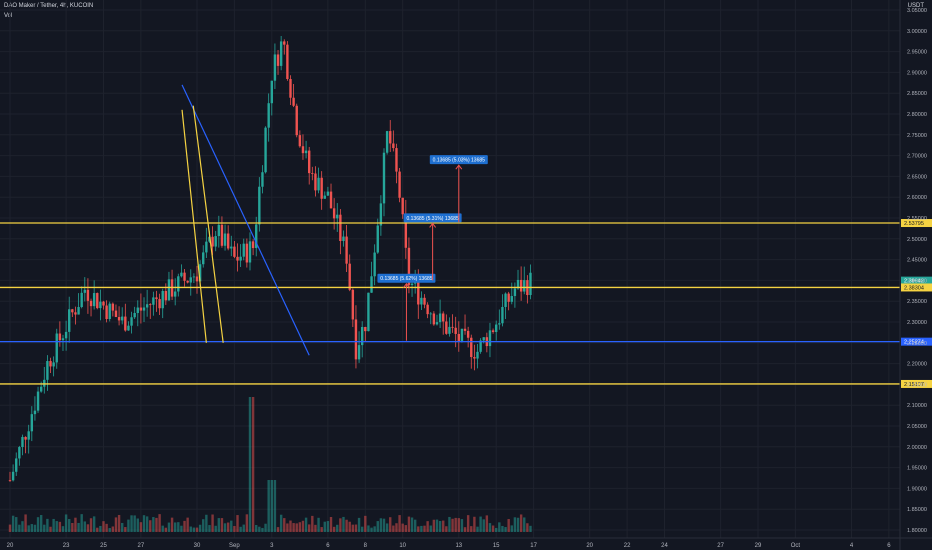 Image resolution: width=932 pixels, height=550 pixels. Describe the element at coordinates (917, 302) in the screenshot. I see `y-tick-label: 2.35000` at that location.